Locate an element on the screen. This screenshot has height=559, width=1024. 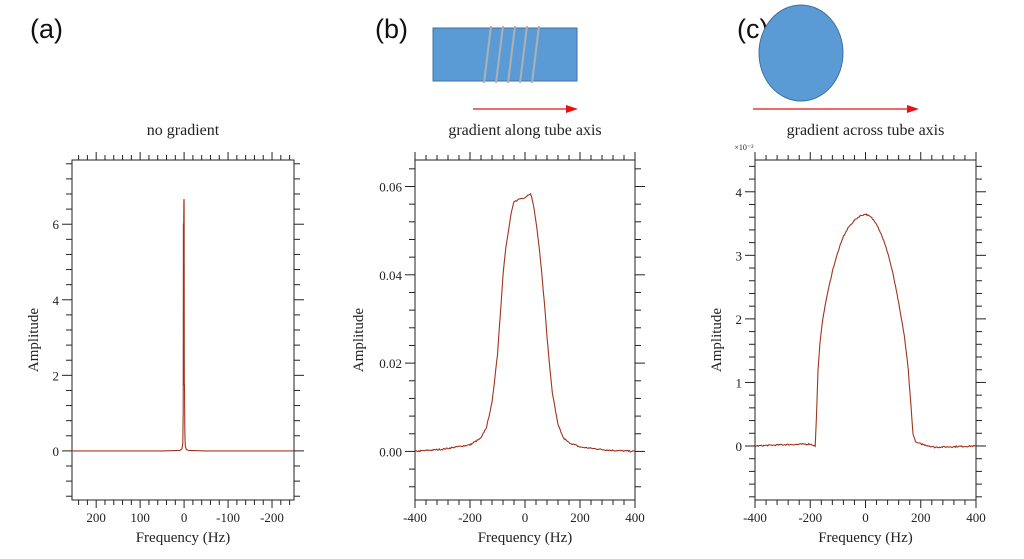
x-tick-label: 100 is located at coordinates (140, 517).